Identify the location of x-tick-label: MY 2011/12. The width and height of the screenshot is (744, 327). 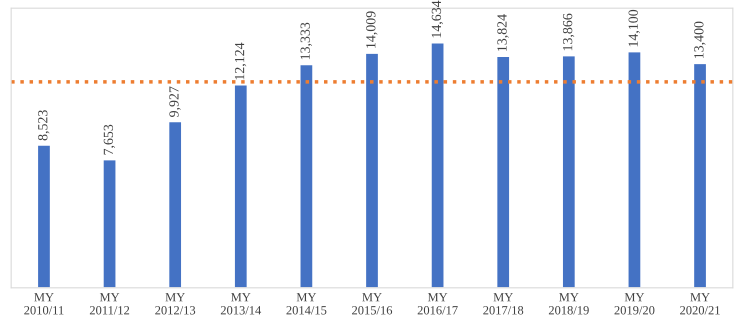
(110, 303).